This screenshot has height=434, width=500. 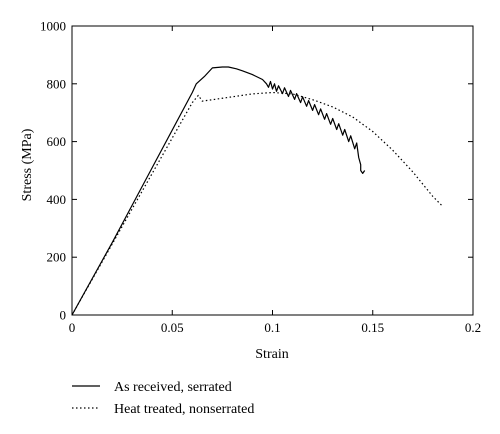 What do you see at coordinates (57, 257) in the screenshot?
I see `y-tick-label: 200` at bounding box center [57, 257].